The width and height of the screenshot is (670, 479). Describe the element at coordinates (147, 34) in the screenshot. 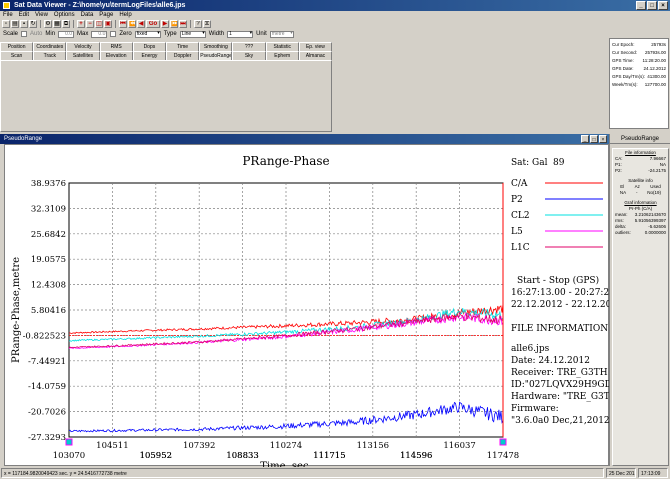

I see `zero-select: fixed` at that location.